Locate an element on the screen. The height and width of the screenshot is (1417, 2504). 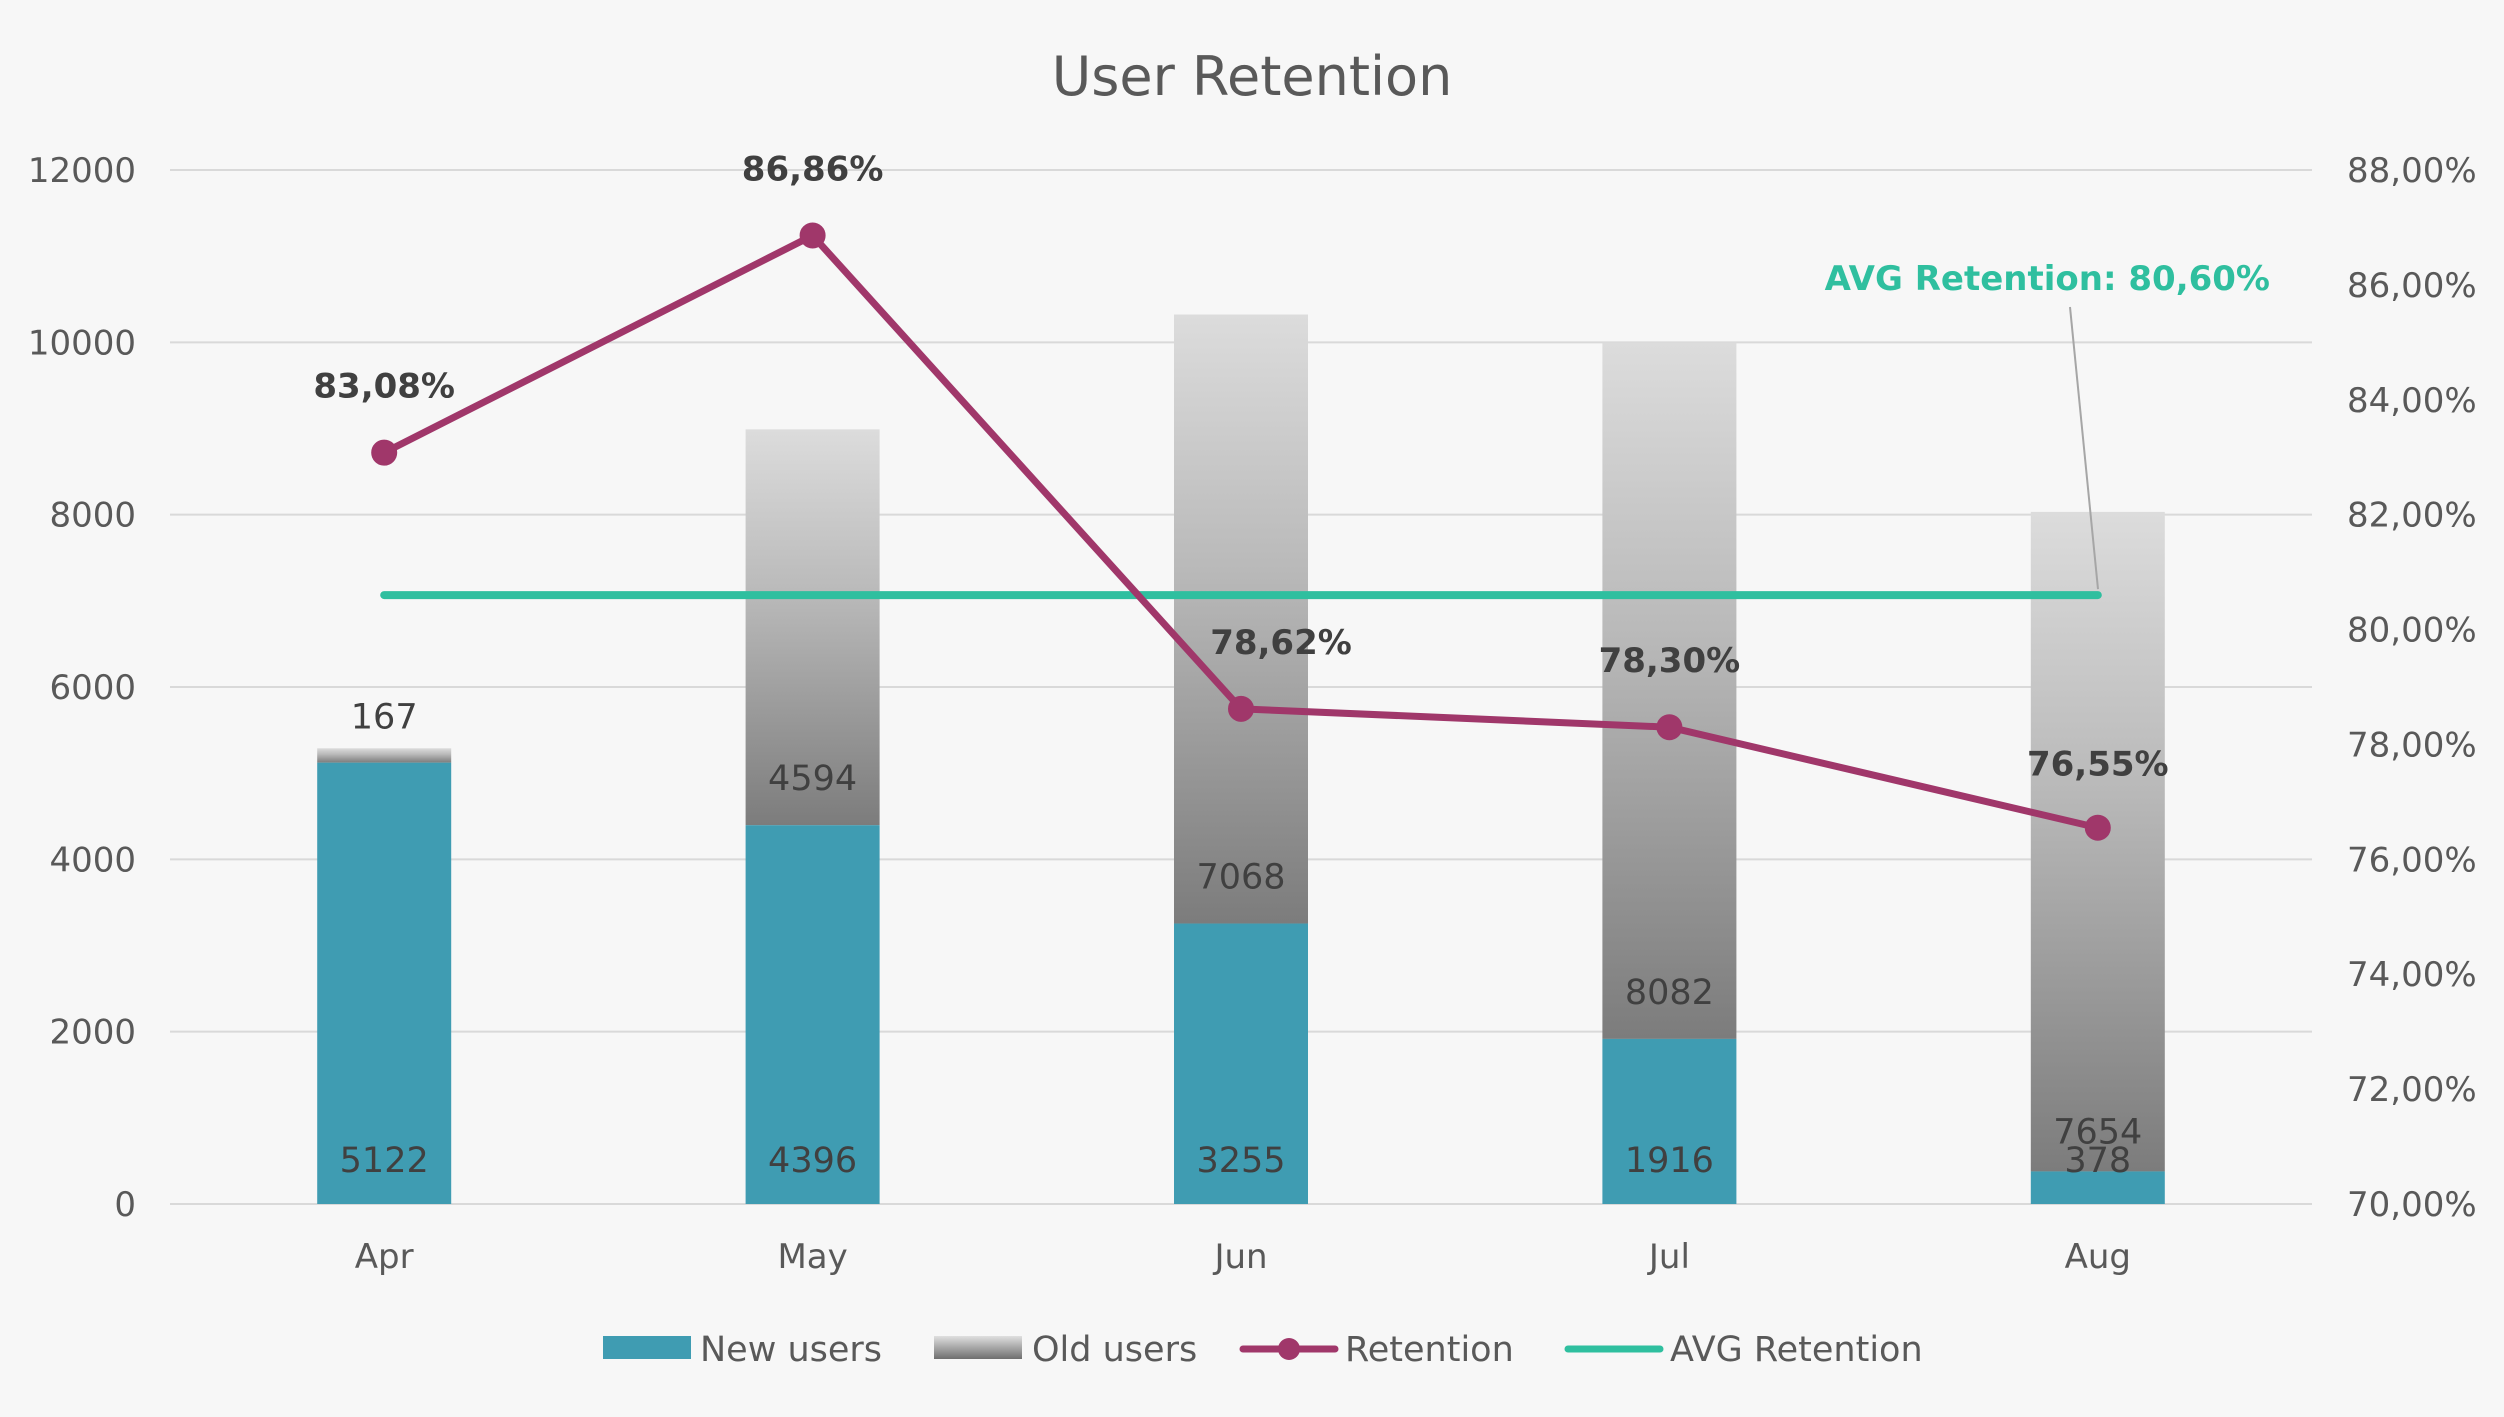
legend-swatch-new-users is located at coordinates (647, 1347).